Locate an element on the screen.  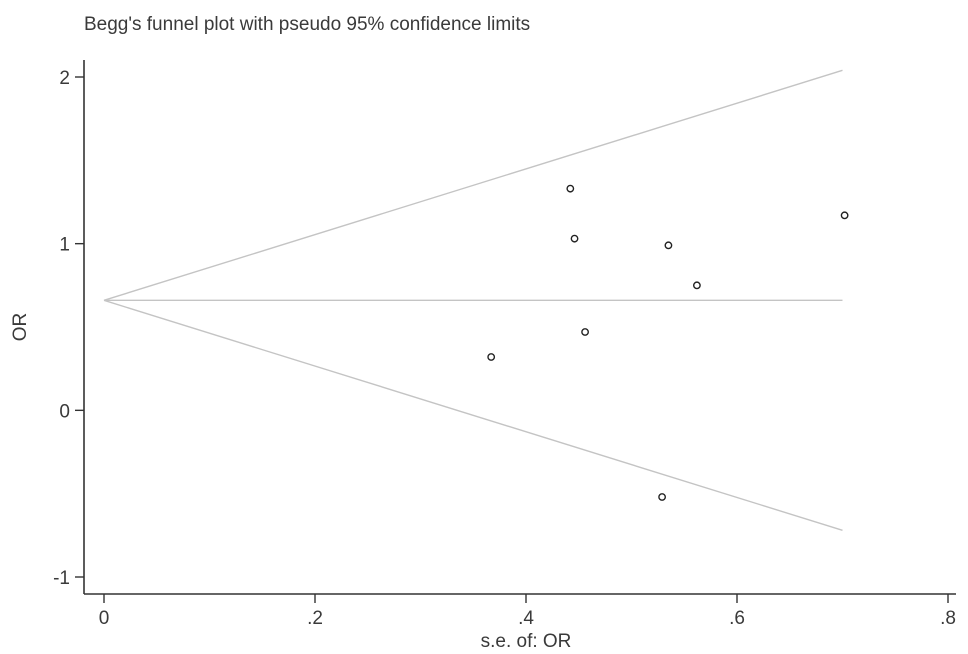
y-axis-title: OR is located at coordinates (20, 327).